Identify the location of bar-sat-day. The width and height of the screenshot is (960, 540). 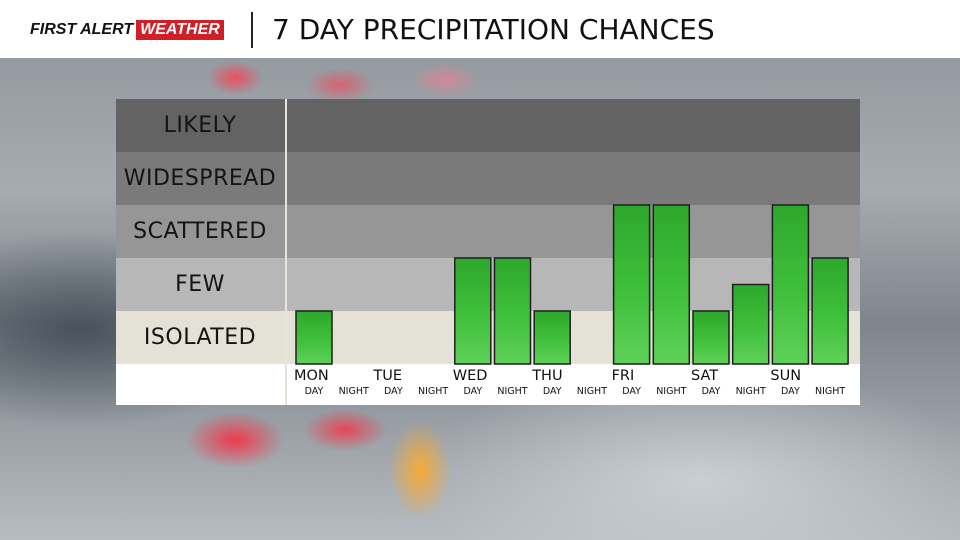
(711, 337).